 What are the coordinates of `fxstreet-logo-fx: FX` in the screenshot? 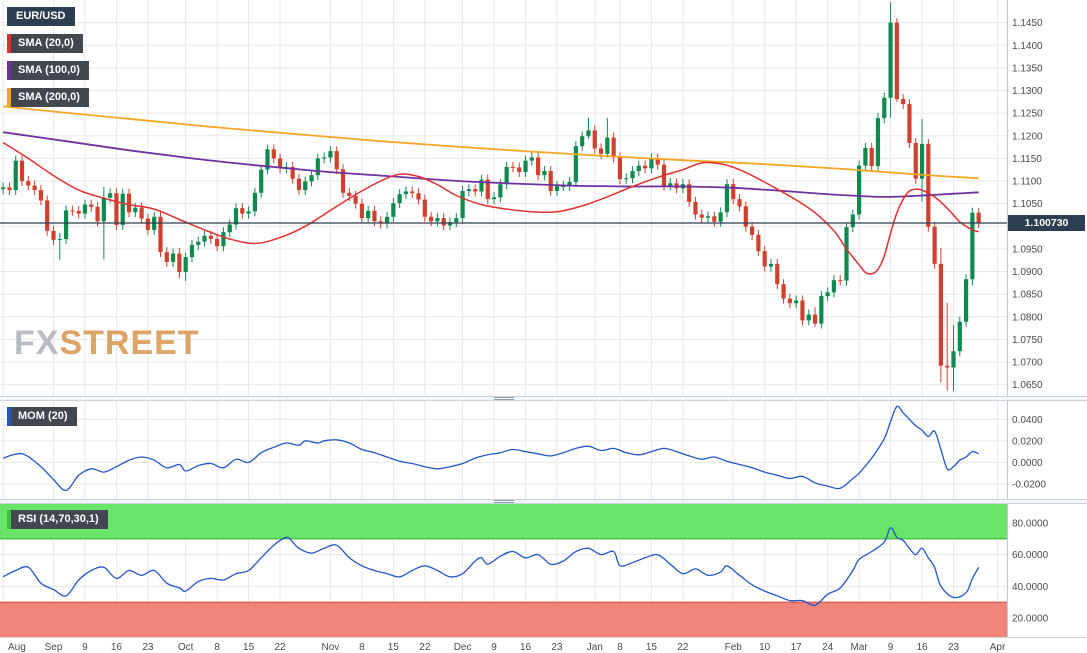 It's located at (37, 343).